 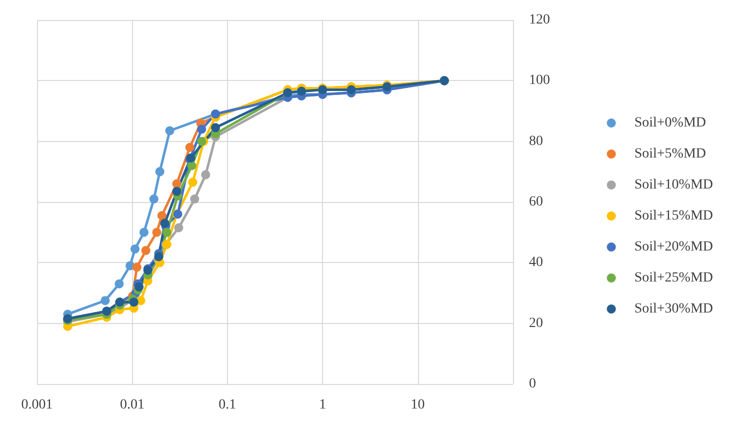 What do you see at coordinates (674, 185) in the screenshot?
I see `legend-label: Soil+10%MD` at bounding box center [674, 185].